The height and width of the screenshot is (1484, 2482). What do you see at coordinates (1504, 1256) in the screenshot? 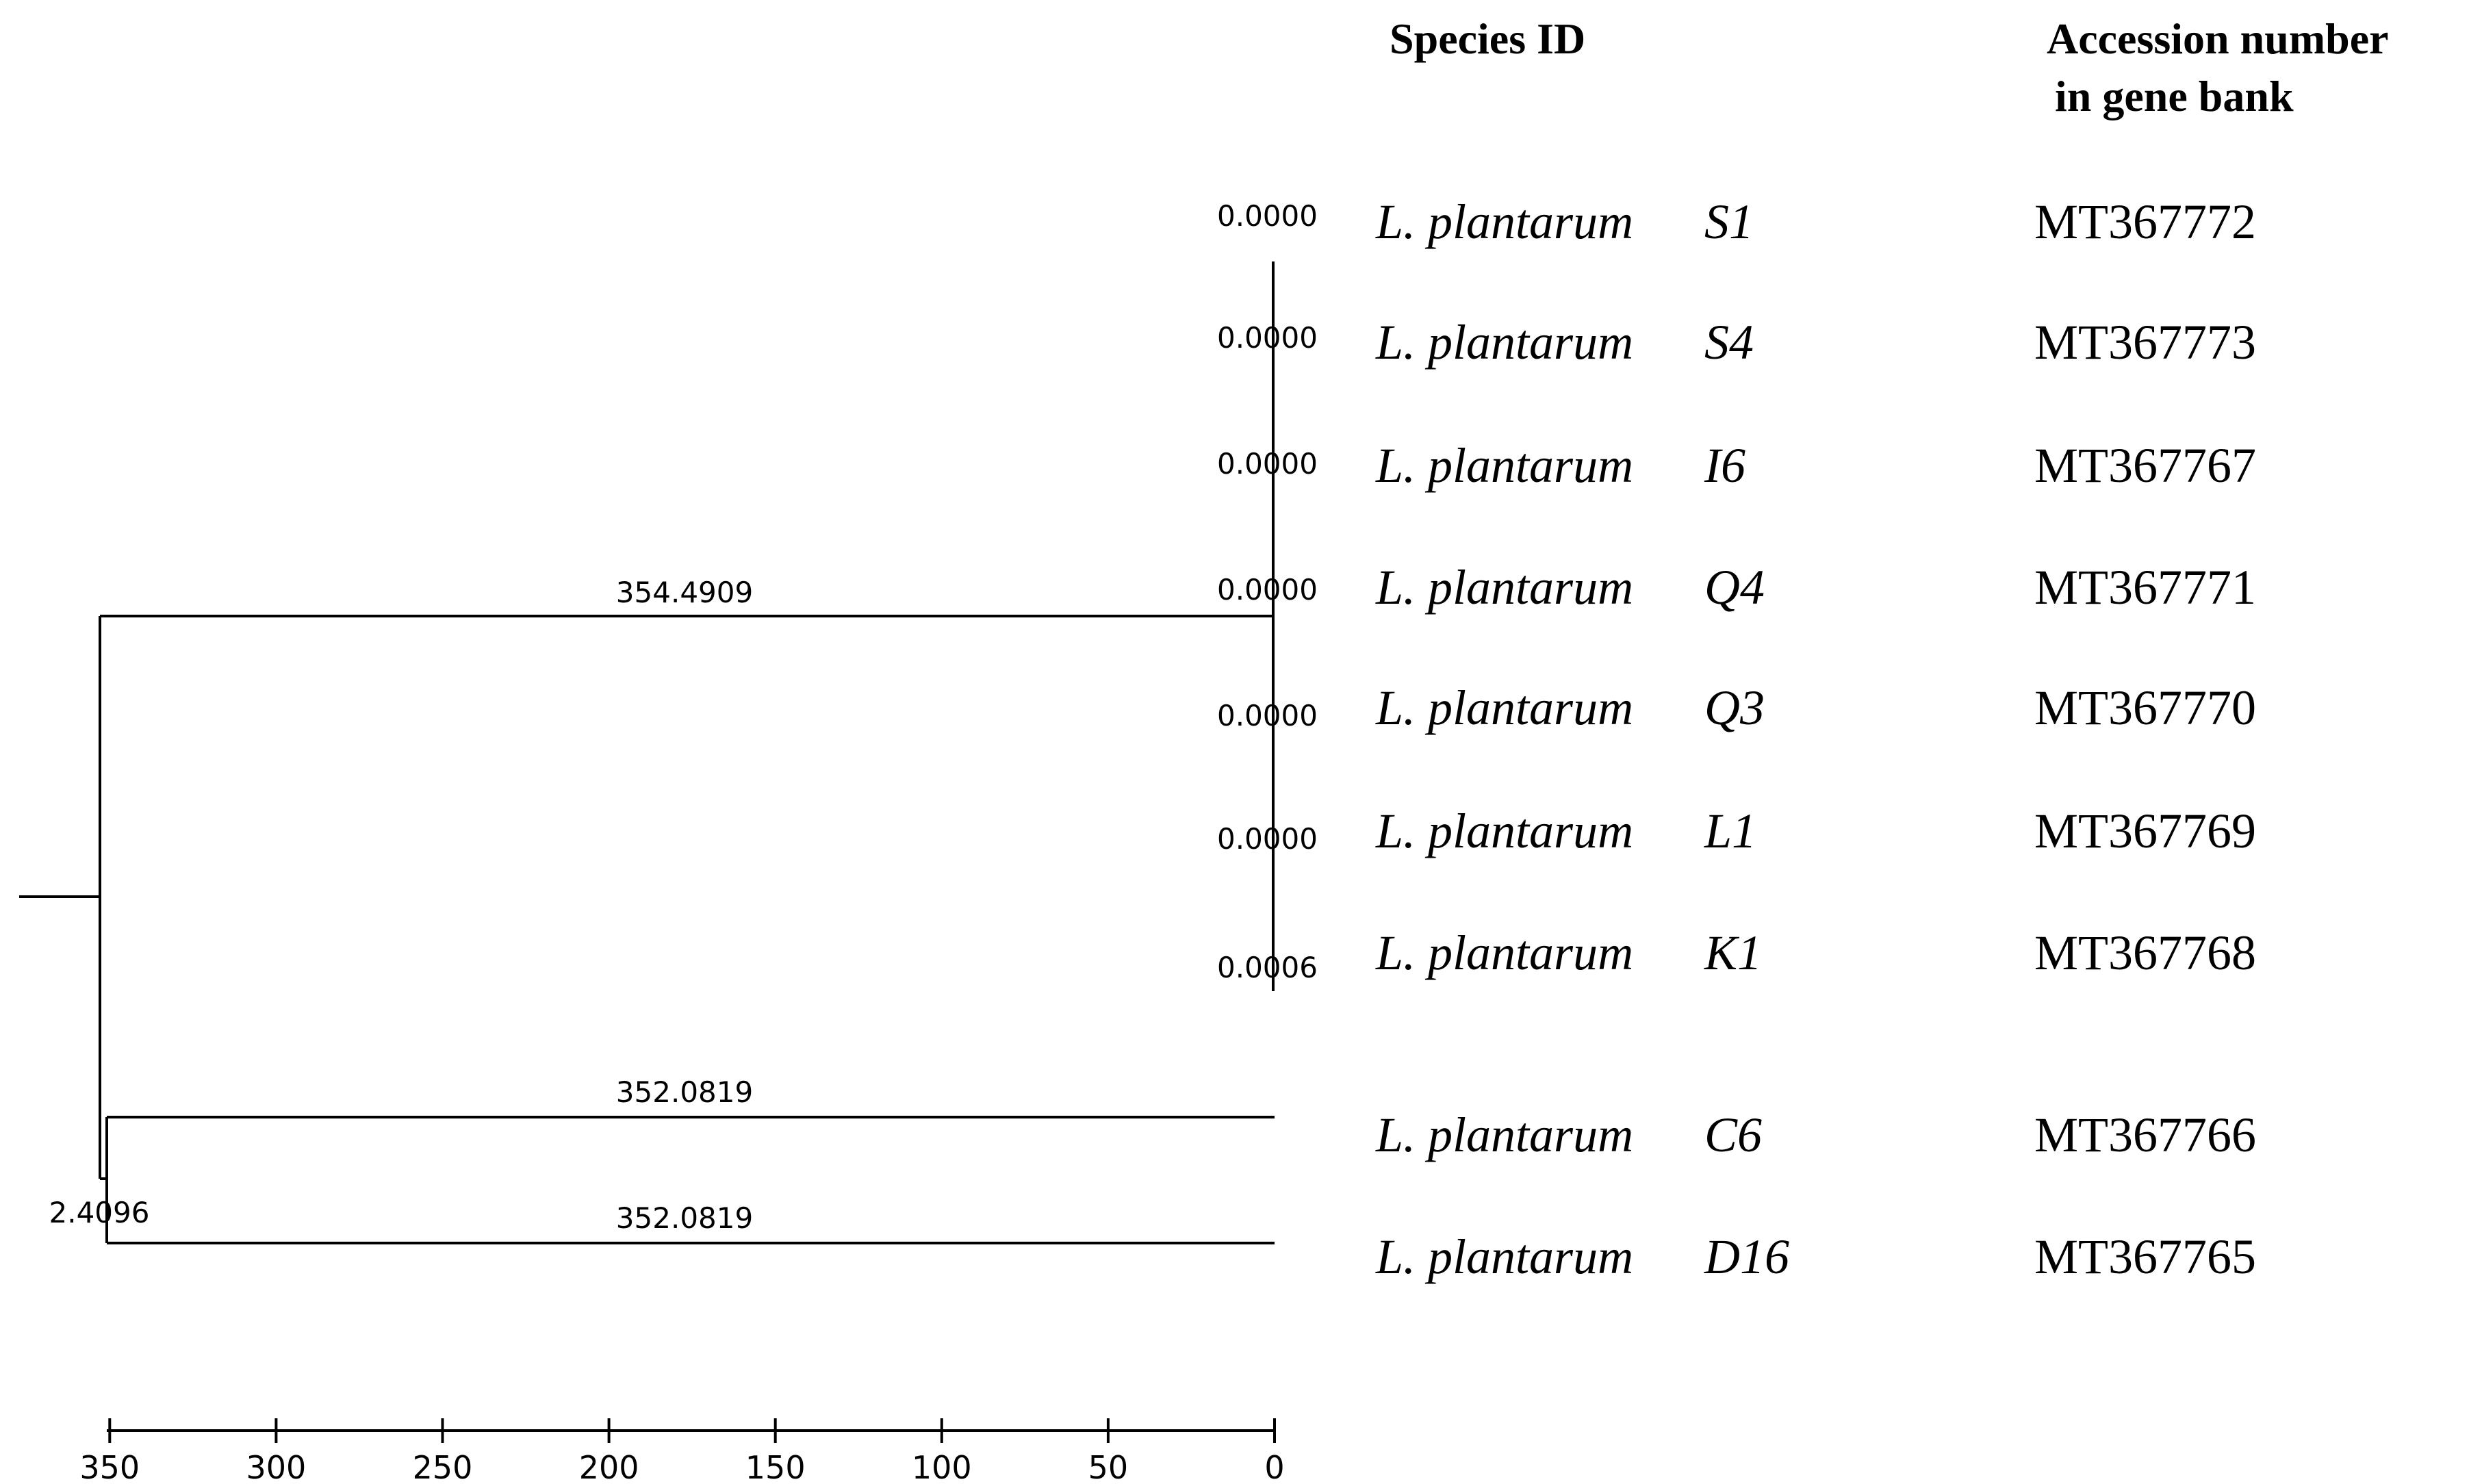
I see `species-genus-d16: L. plantarum` at bounding box center [1504, 1256].